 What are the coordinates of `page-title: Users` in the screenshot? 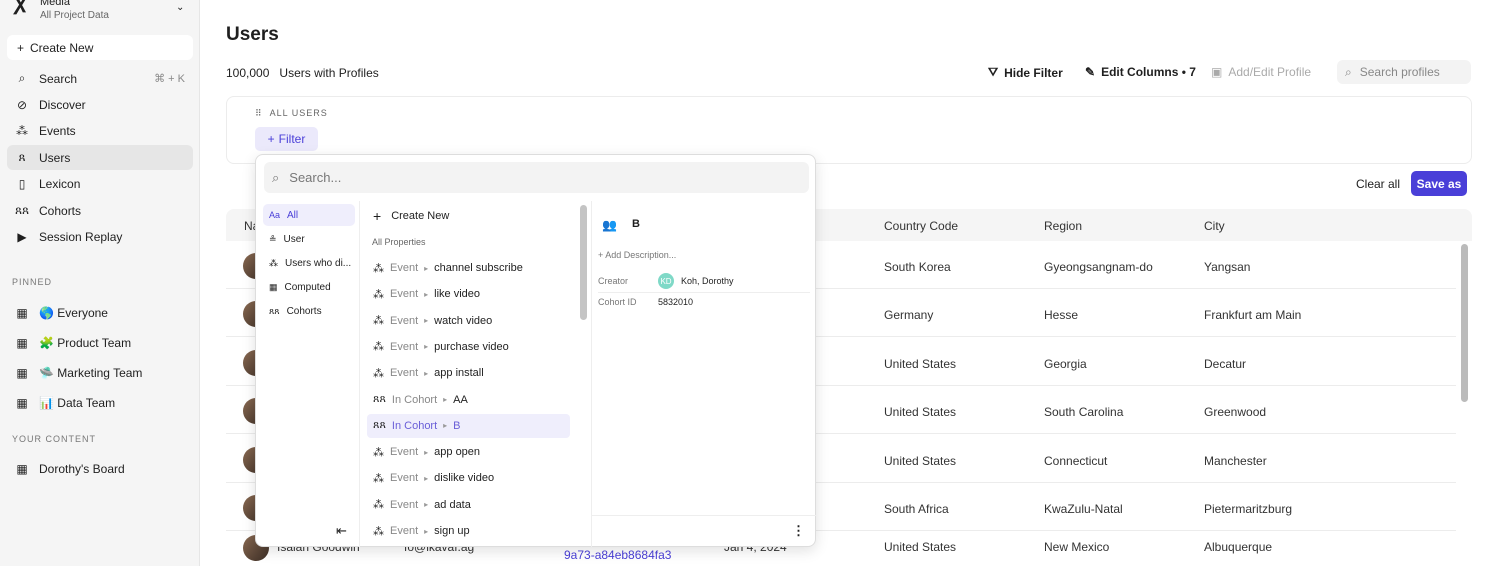 It's located at (252, 34).